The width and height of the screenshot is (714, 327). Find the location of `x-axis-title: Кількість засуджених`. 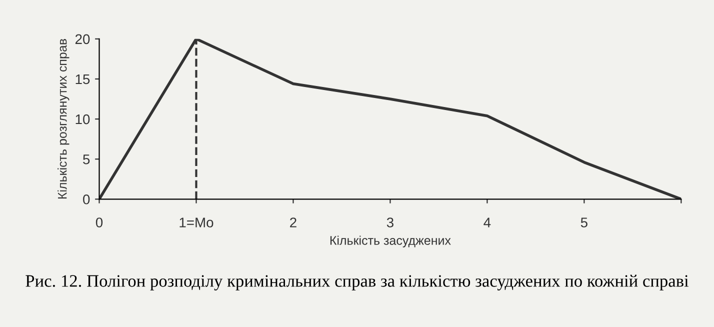

x-axis-title: Кількість засуджених is located at coordinates (390, 242).